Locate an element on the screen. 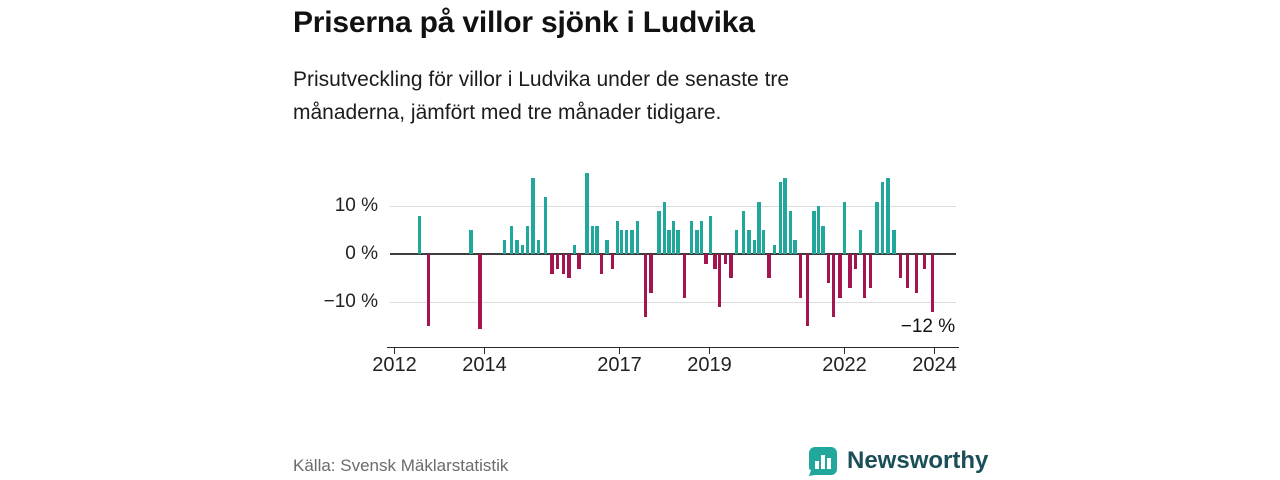 The image size is (1280, 480). brand-name: Newsworthy is located at coordinates (918, 460).